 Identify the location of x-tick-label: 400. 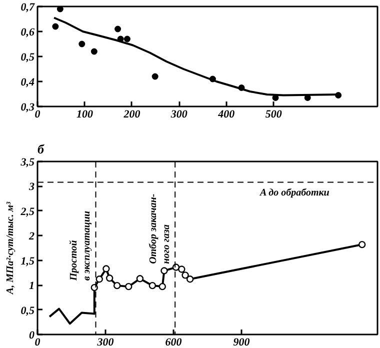
(226, 114).